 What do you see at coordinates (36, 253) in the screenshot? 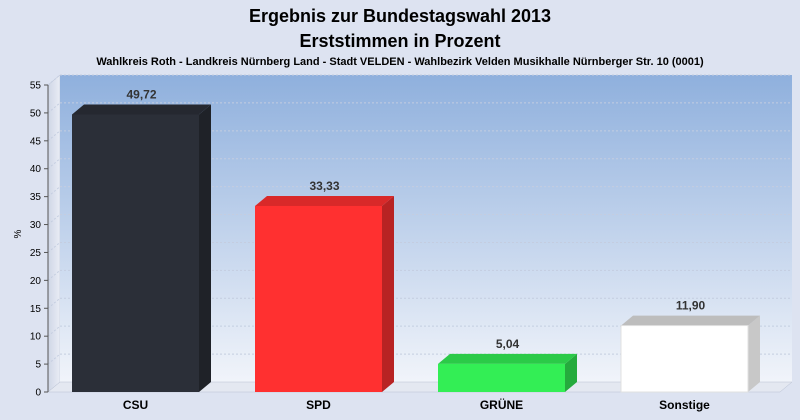
I see `y-tick-label: 25` at bounding box center [36, 253].